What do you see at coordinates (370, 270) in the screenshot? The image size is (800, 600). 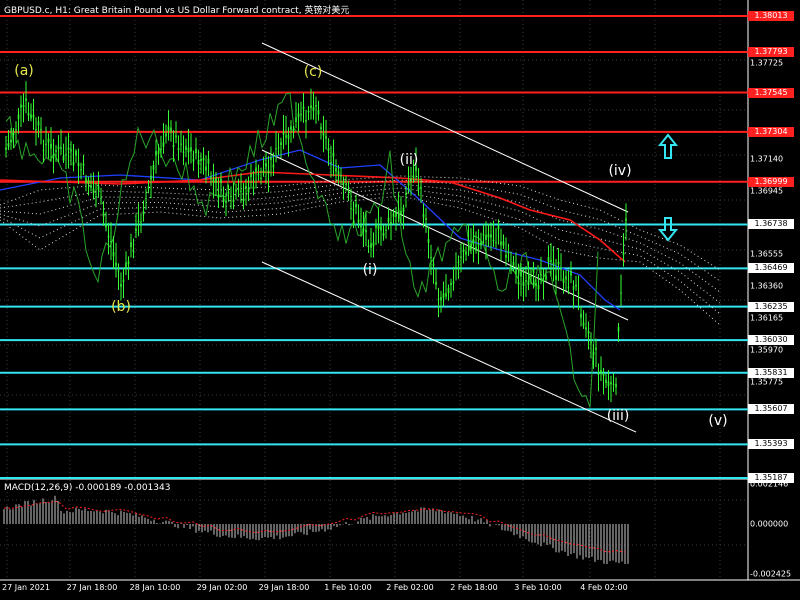 I see `wave-label: (i)` at bounding box center [370, 270].